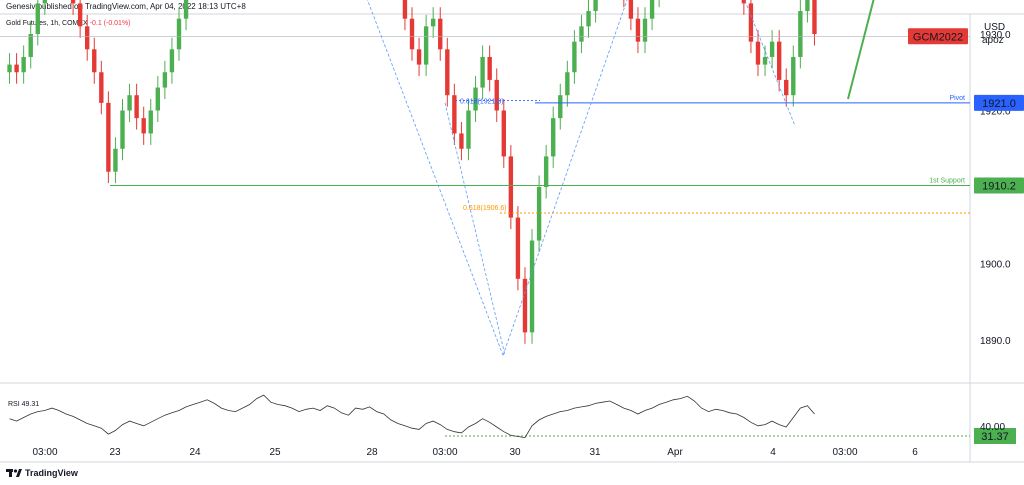 The width and height of the screenshot is (1024, 485). Describe the element at coordinates (372, 452) in the screenshot. I see `x-tick-label: 28` at that location.